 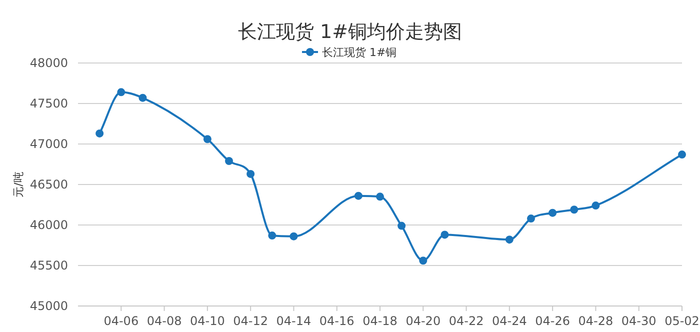 What do you see at coordinates (596, 321) in the screenshot?
I see `x-tick-label: 04-28` at bounding box center [596, 321].